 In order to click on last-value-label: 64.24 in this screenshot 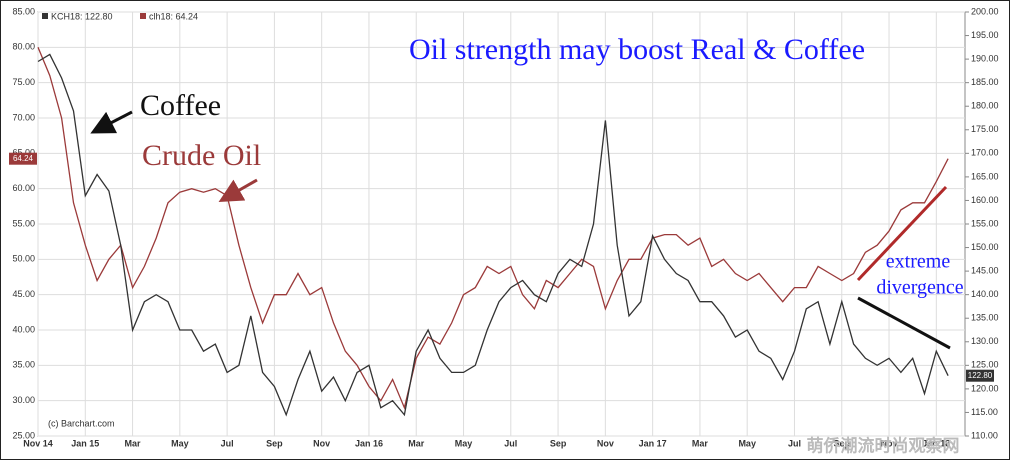, I will do `click(23, 158)`.